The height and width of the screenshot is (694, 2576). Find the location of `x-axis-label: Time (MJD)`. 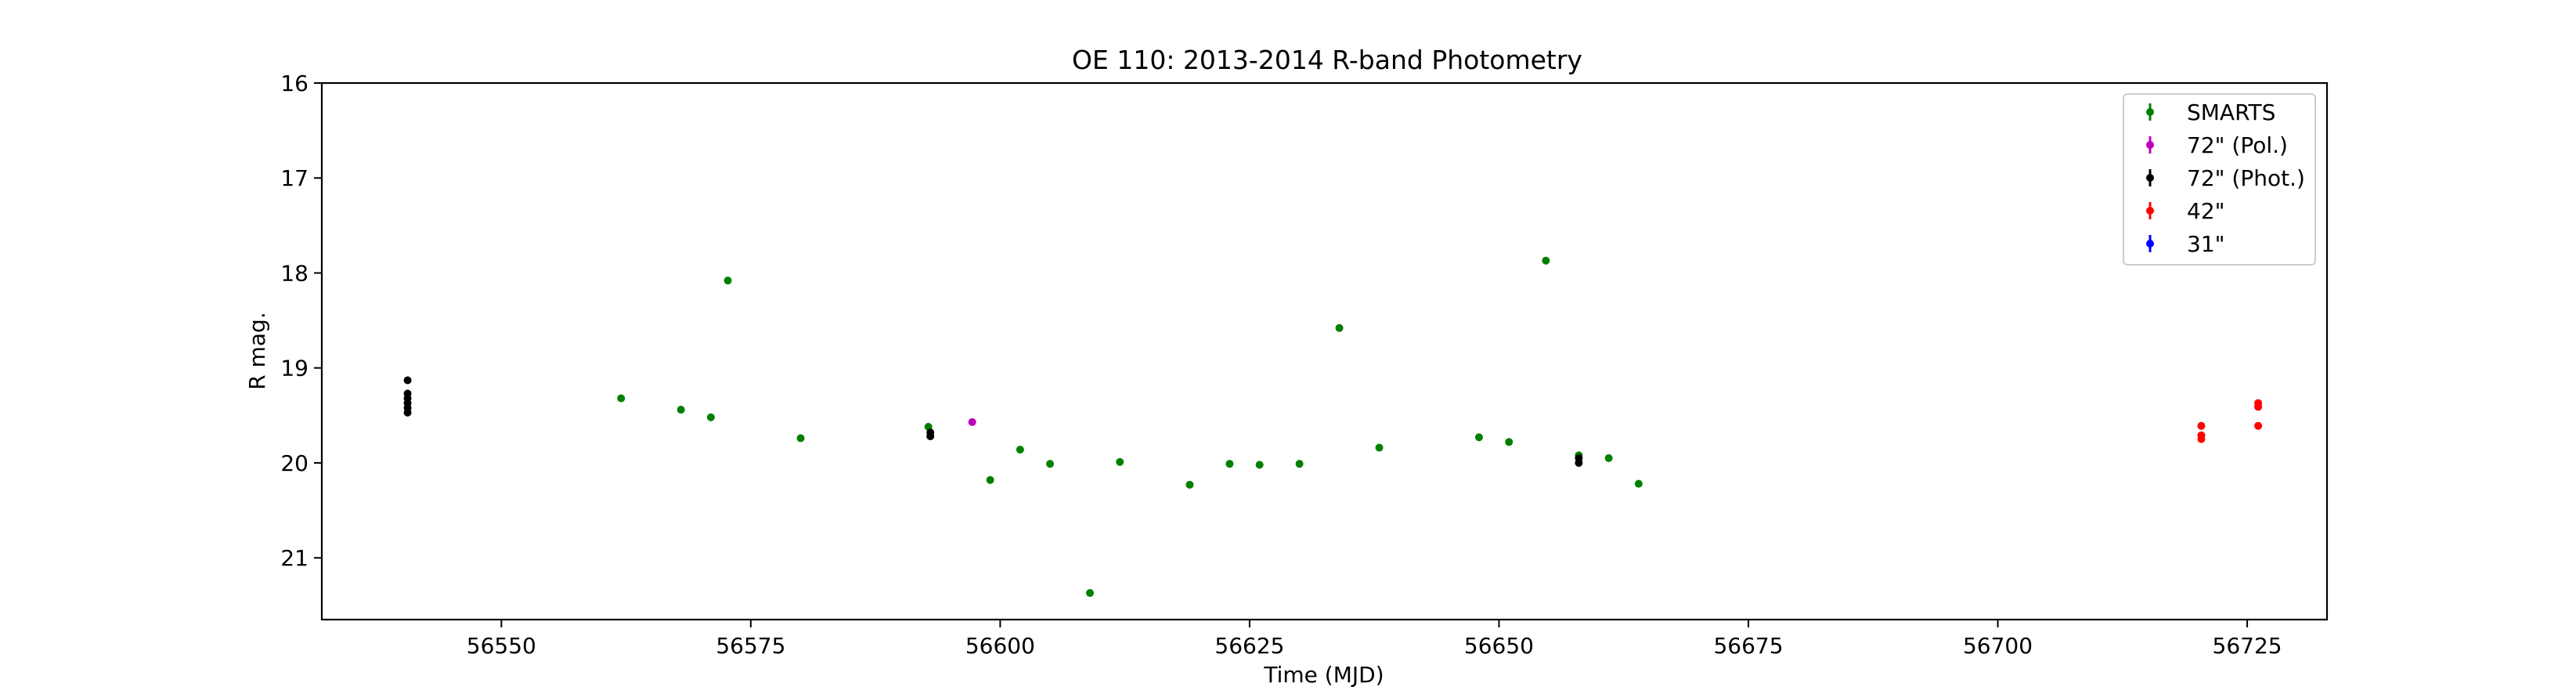

x-axis-label: Time (MJD) is located at coordinates (1323, 675).